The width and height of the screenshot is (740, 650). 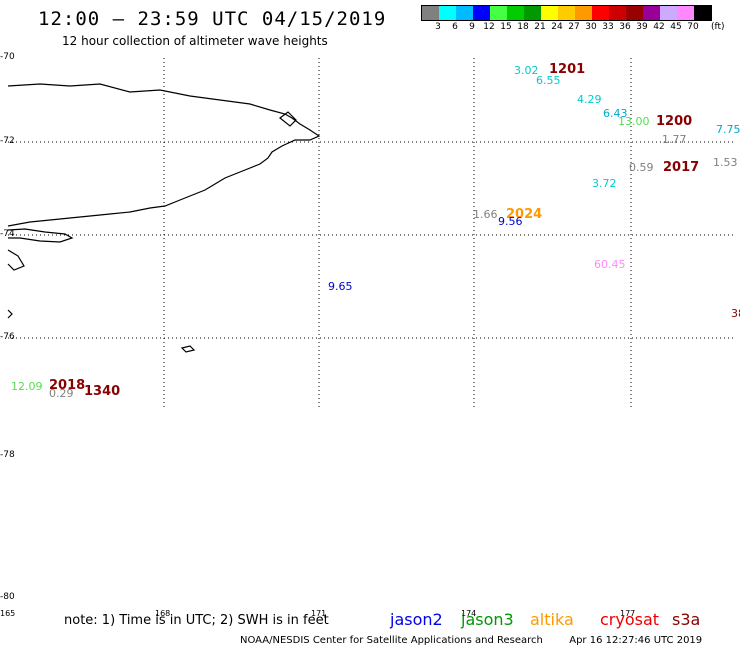 I want to click on time-tag: 1340, so click(x=102, y=391).